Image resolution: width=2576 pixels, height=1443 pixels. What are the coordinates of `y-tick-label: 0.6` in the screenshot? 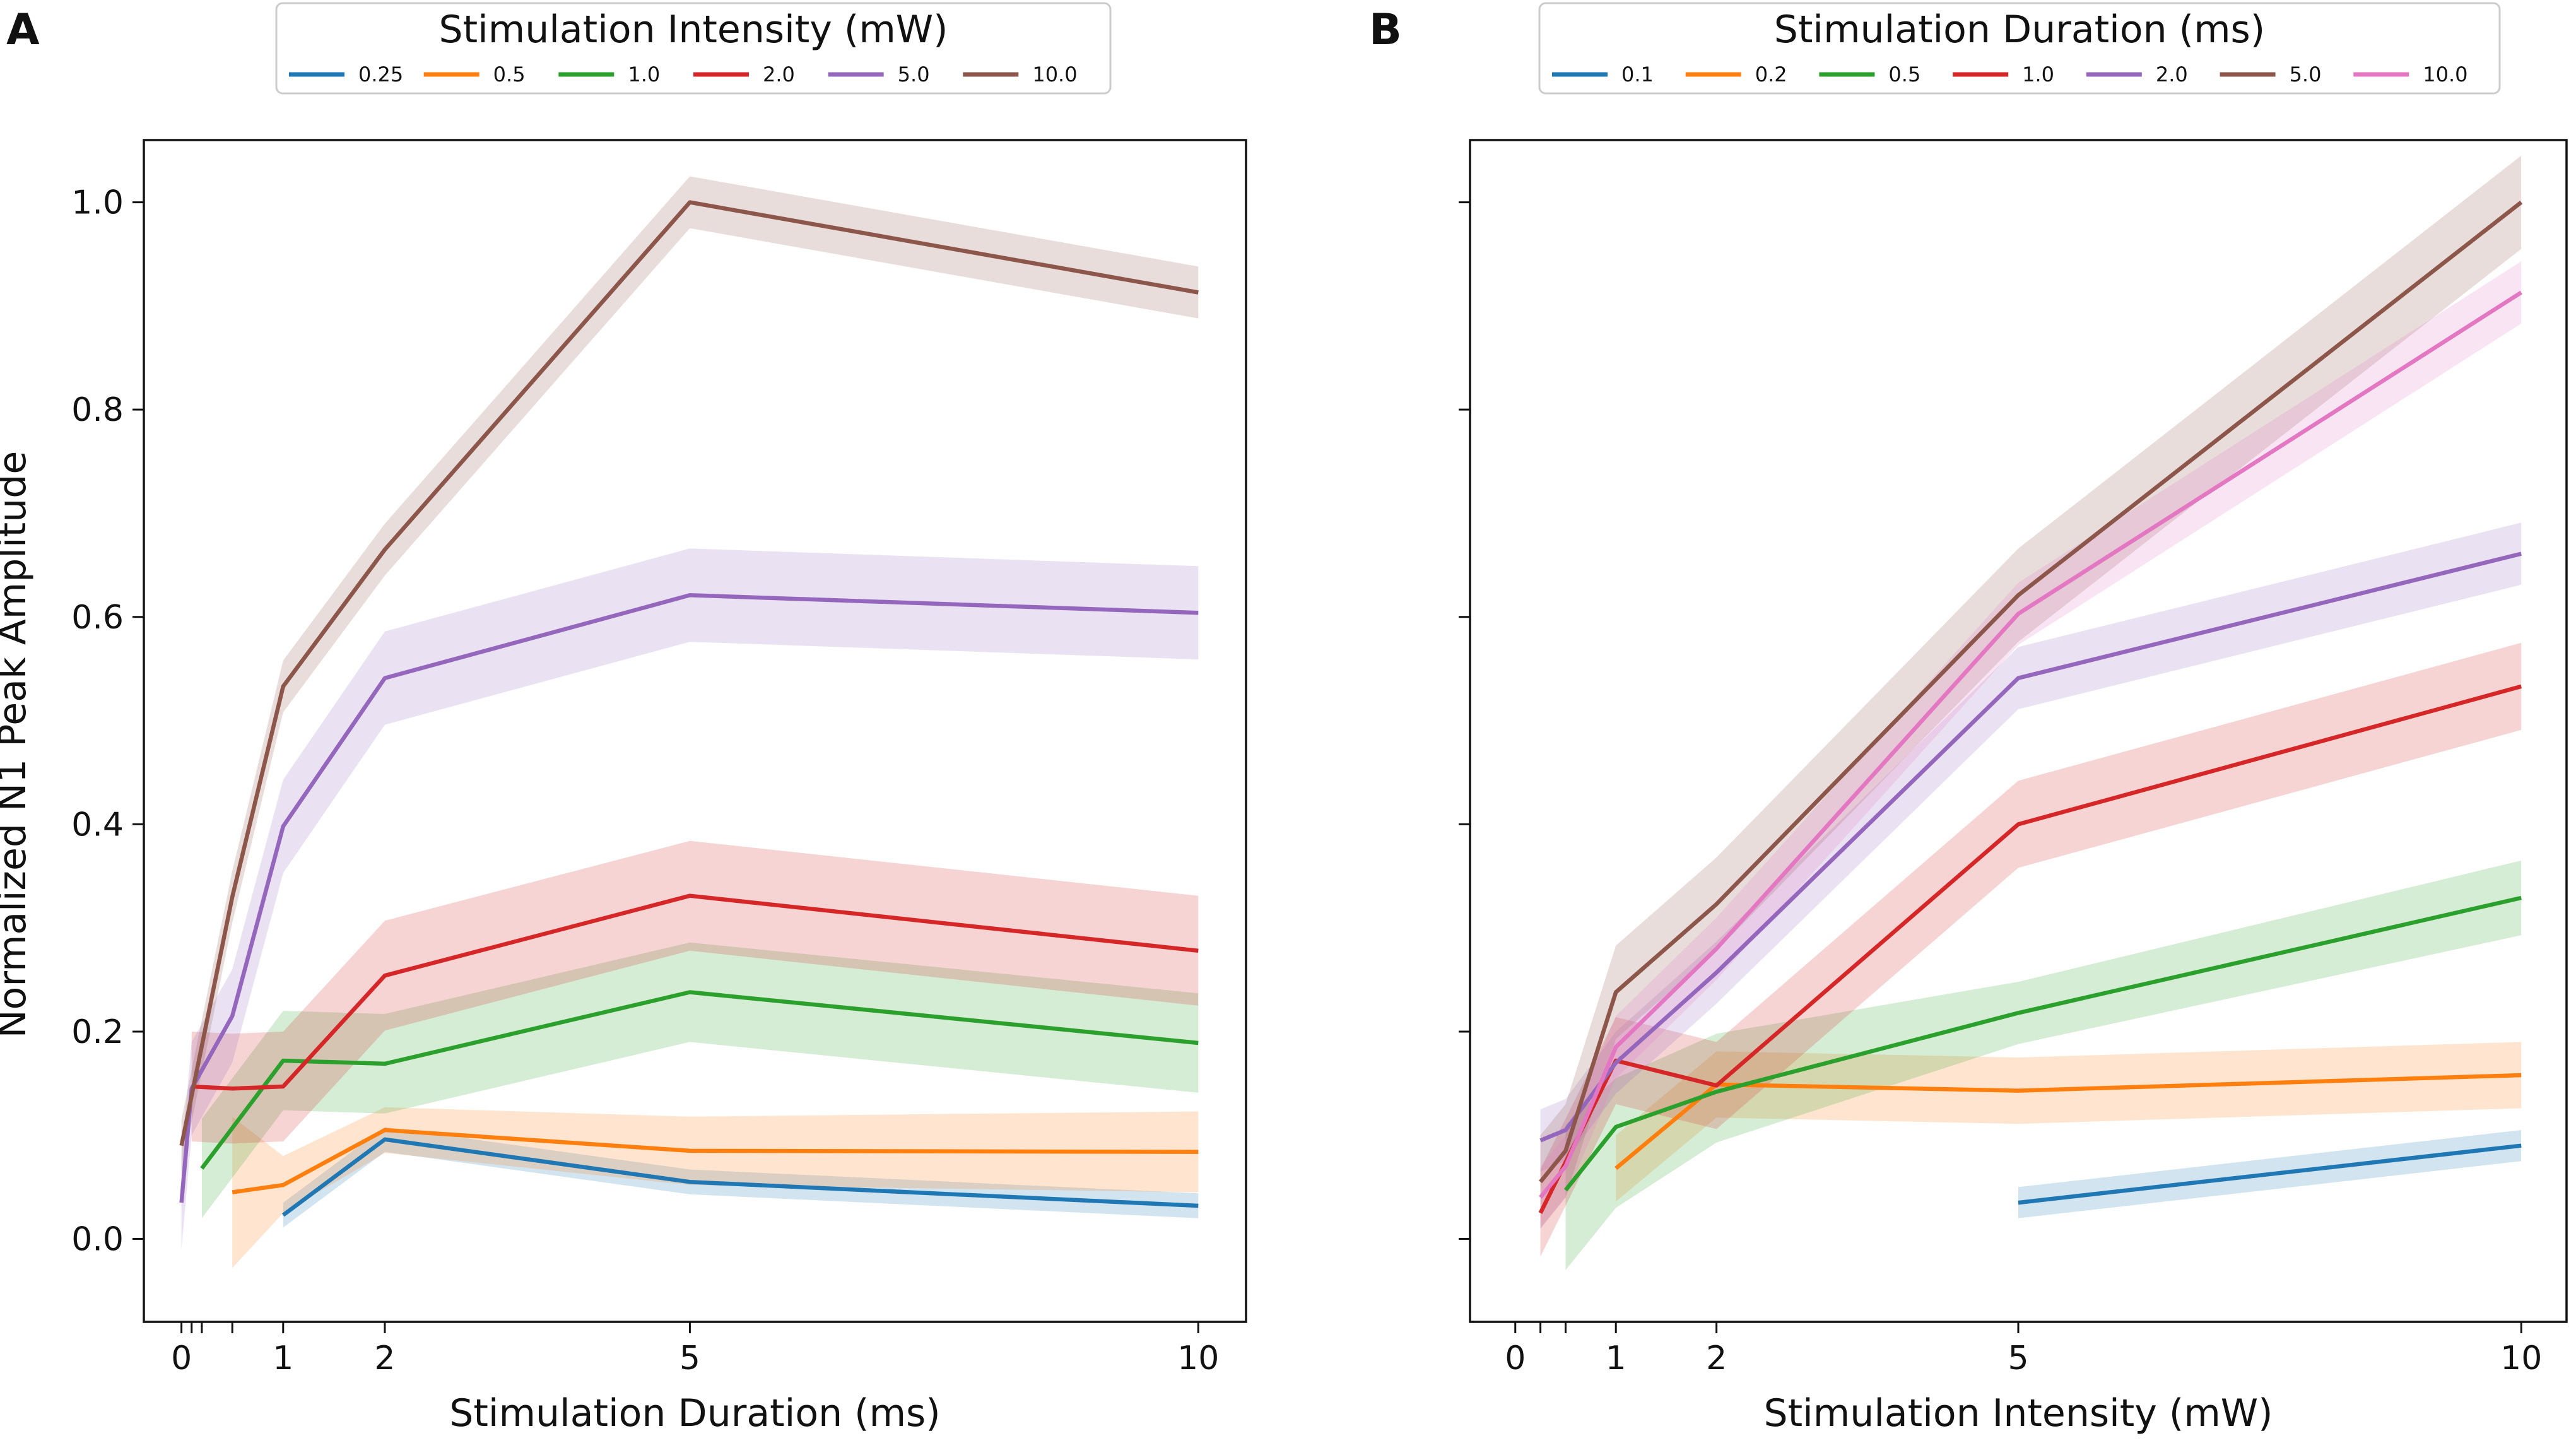 It's located at (97, 618).